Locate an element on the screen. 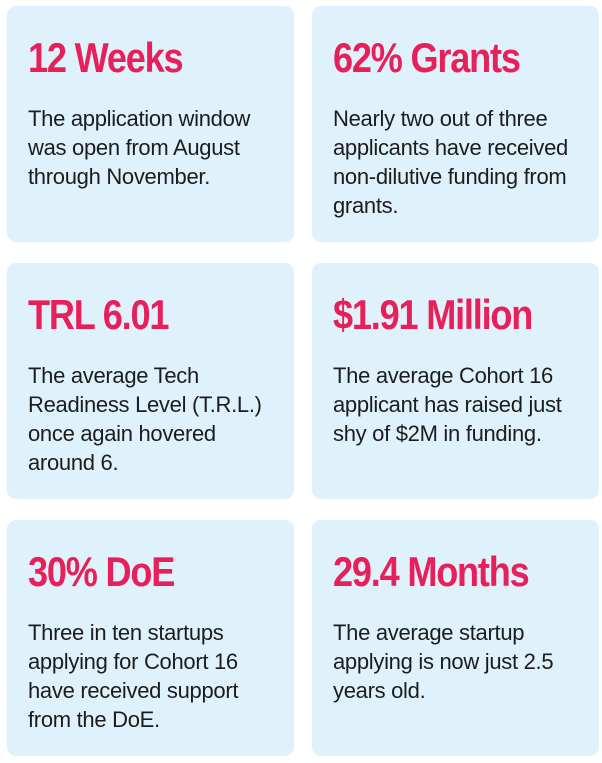 Image resolution: width=602 pixels, height=763 pixels. stat-headline: TRL 6.01 is located at coordinates (98, 314).